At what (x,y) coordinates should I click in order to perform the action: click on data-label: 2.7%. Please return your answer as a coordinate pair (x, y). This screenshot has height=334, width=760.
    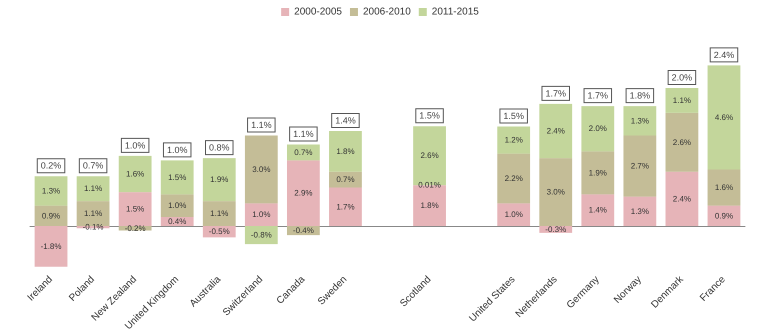
    Looking at the image, I should click on (639, 166).